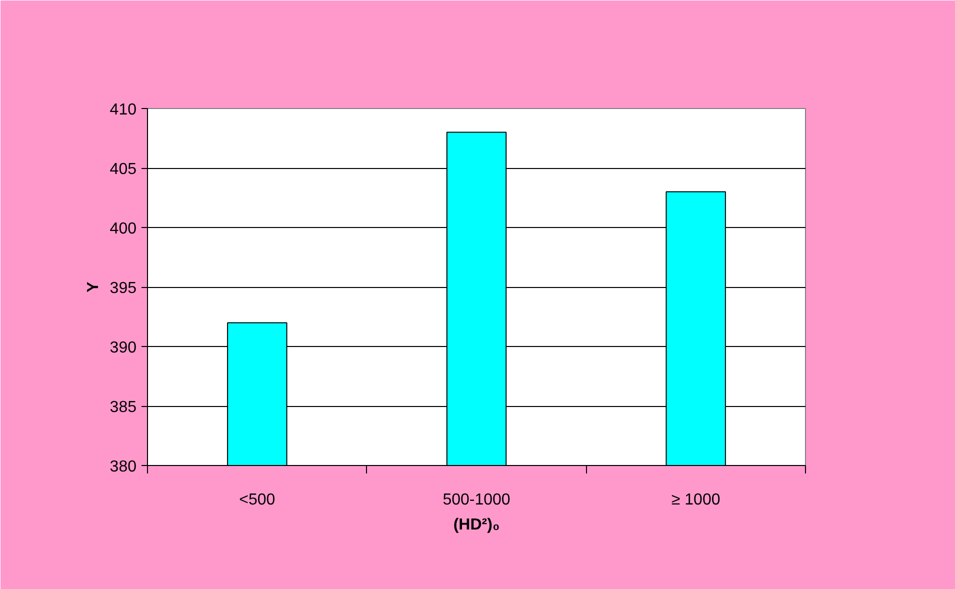 The width and height of the screenshot is (955, 589). Describe the element at coordinates (257, 500) in the screenshot. I see `x-tick-label: <500` at that location.